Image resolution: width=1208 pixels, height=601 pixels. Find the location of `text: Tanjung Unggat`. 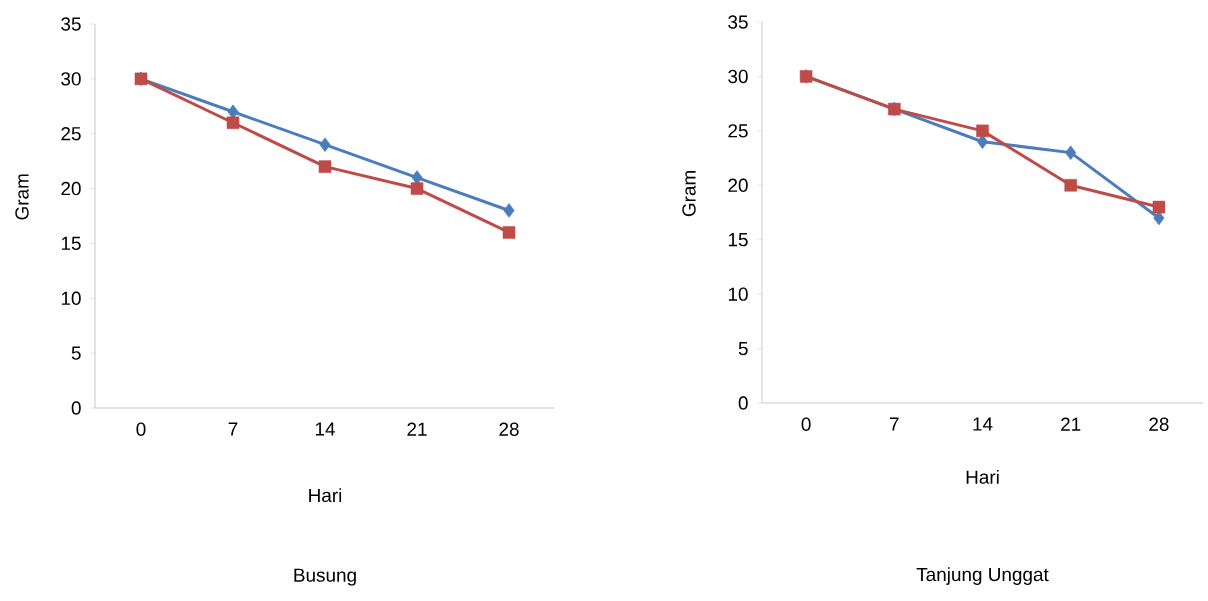

text: Tanjung Unggat is located at coordinates (982, 576).